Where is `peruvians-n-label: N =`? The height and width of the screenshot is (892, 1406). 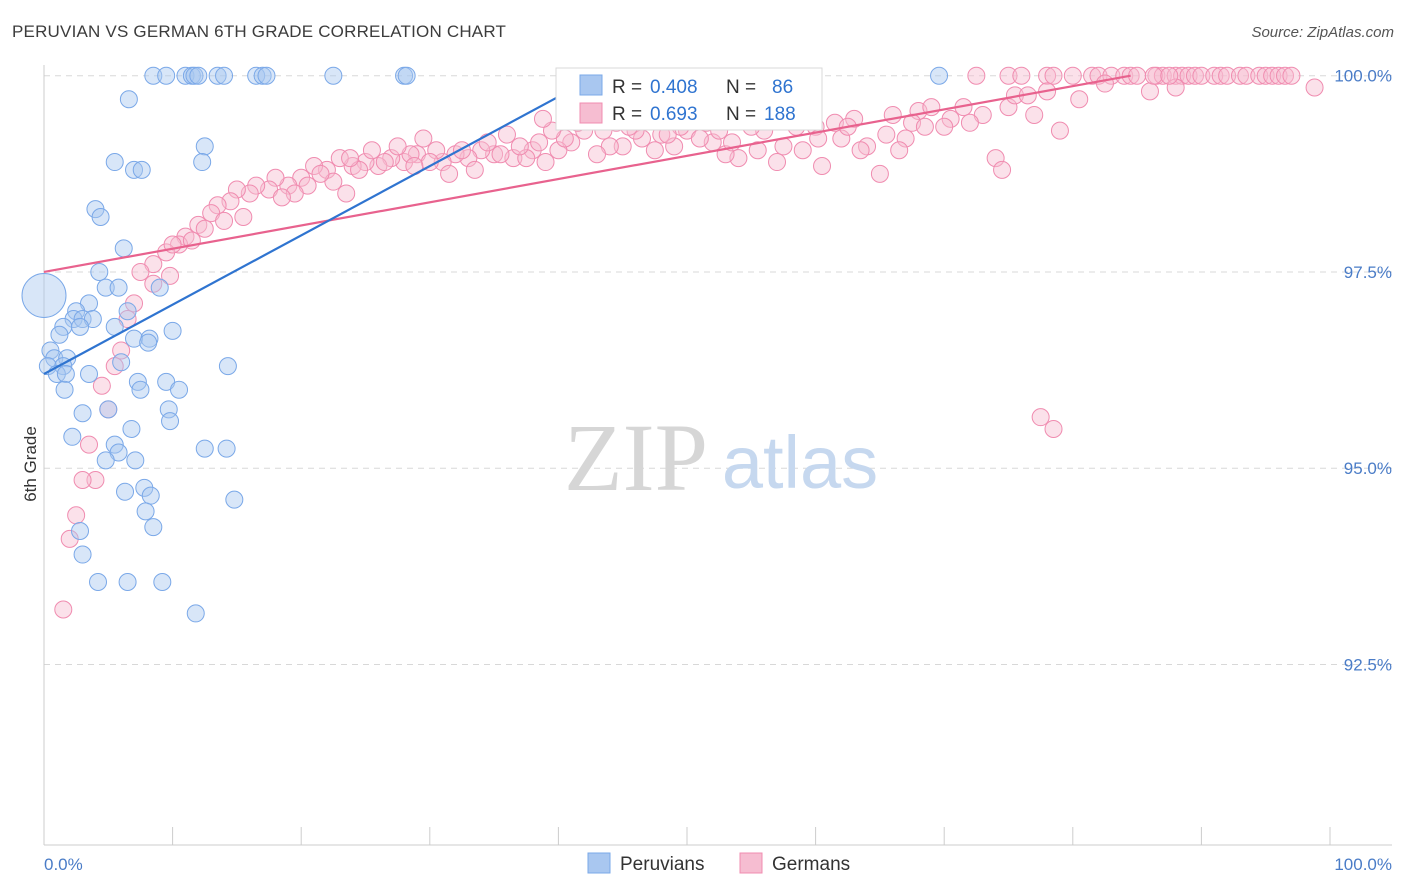 peruvians-n-label: N = is located at coordinates (741, 87).